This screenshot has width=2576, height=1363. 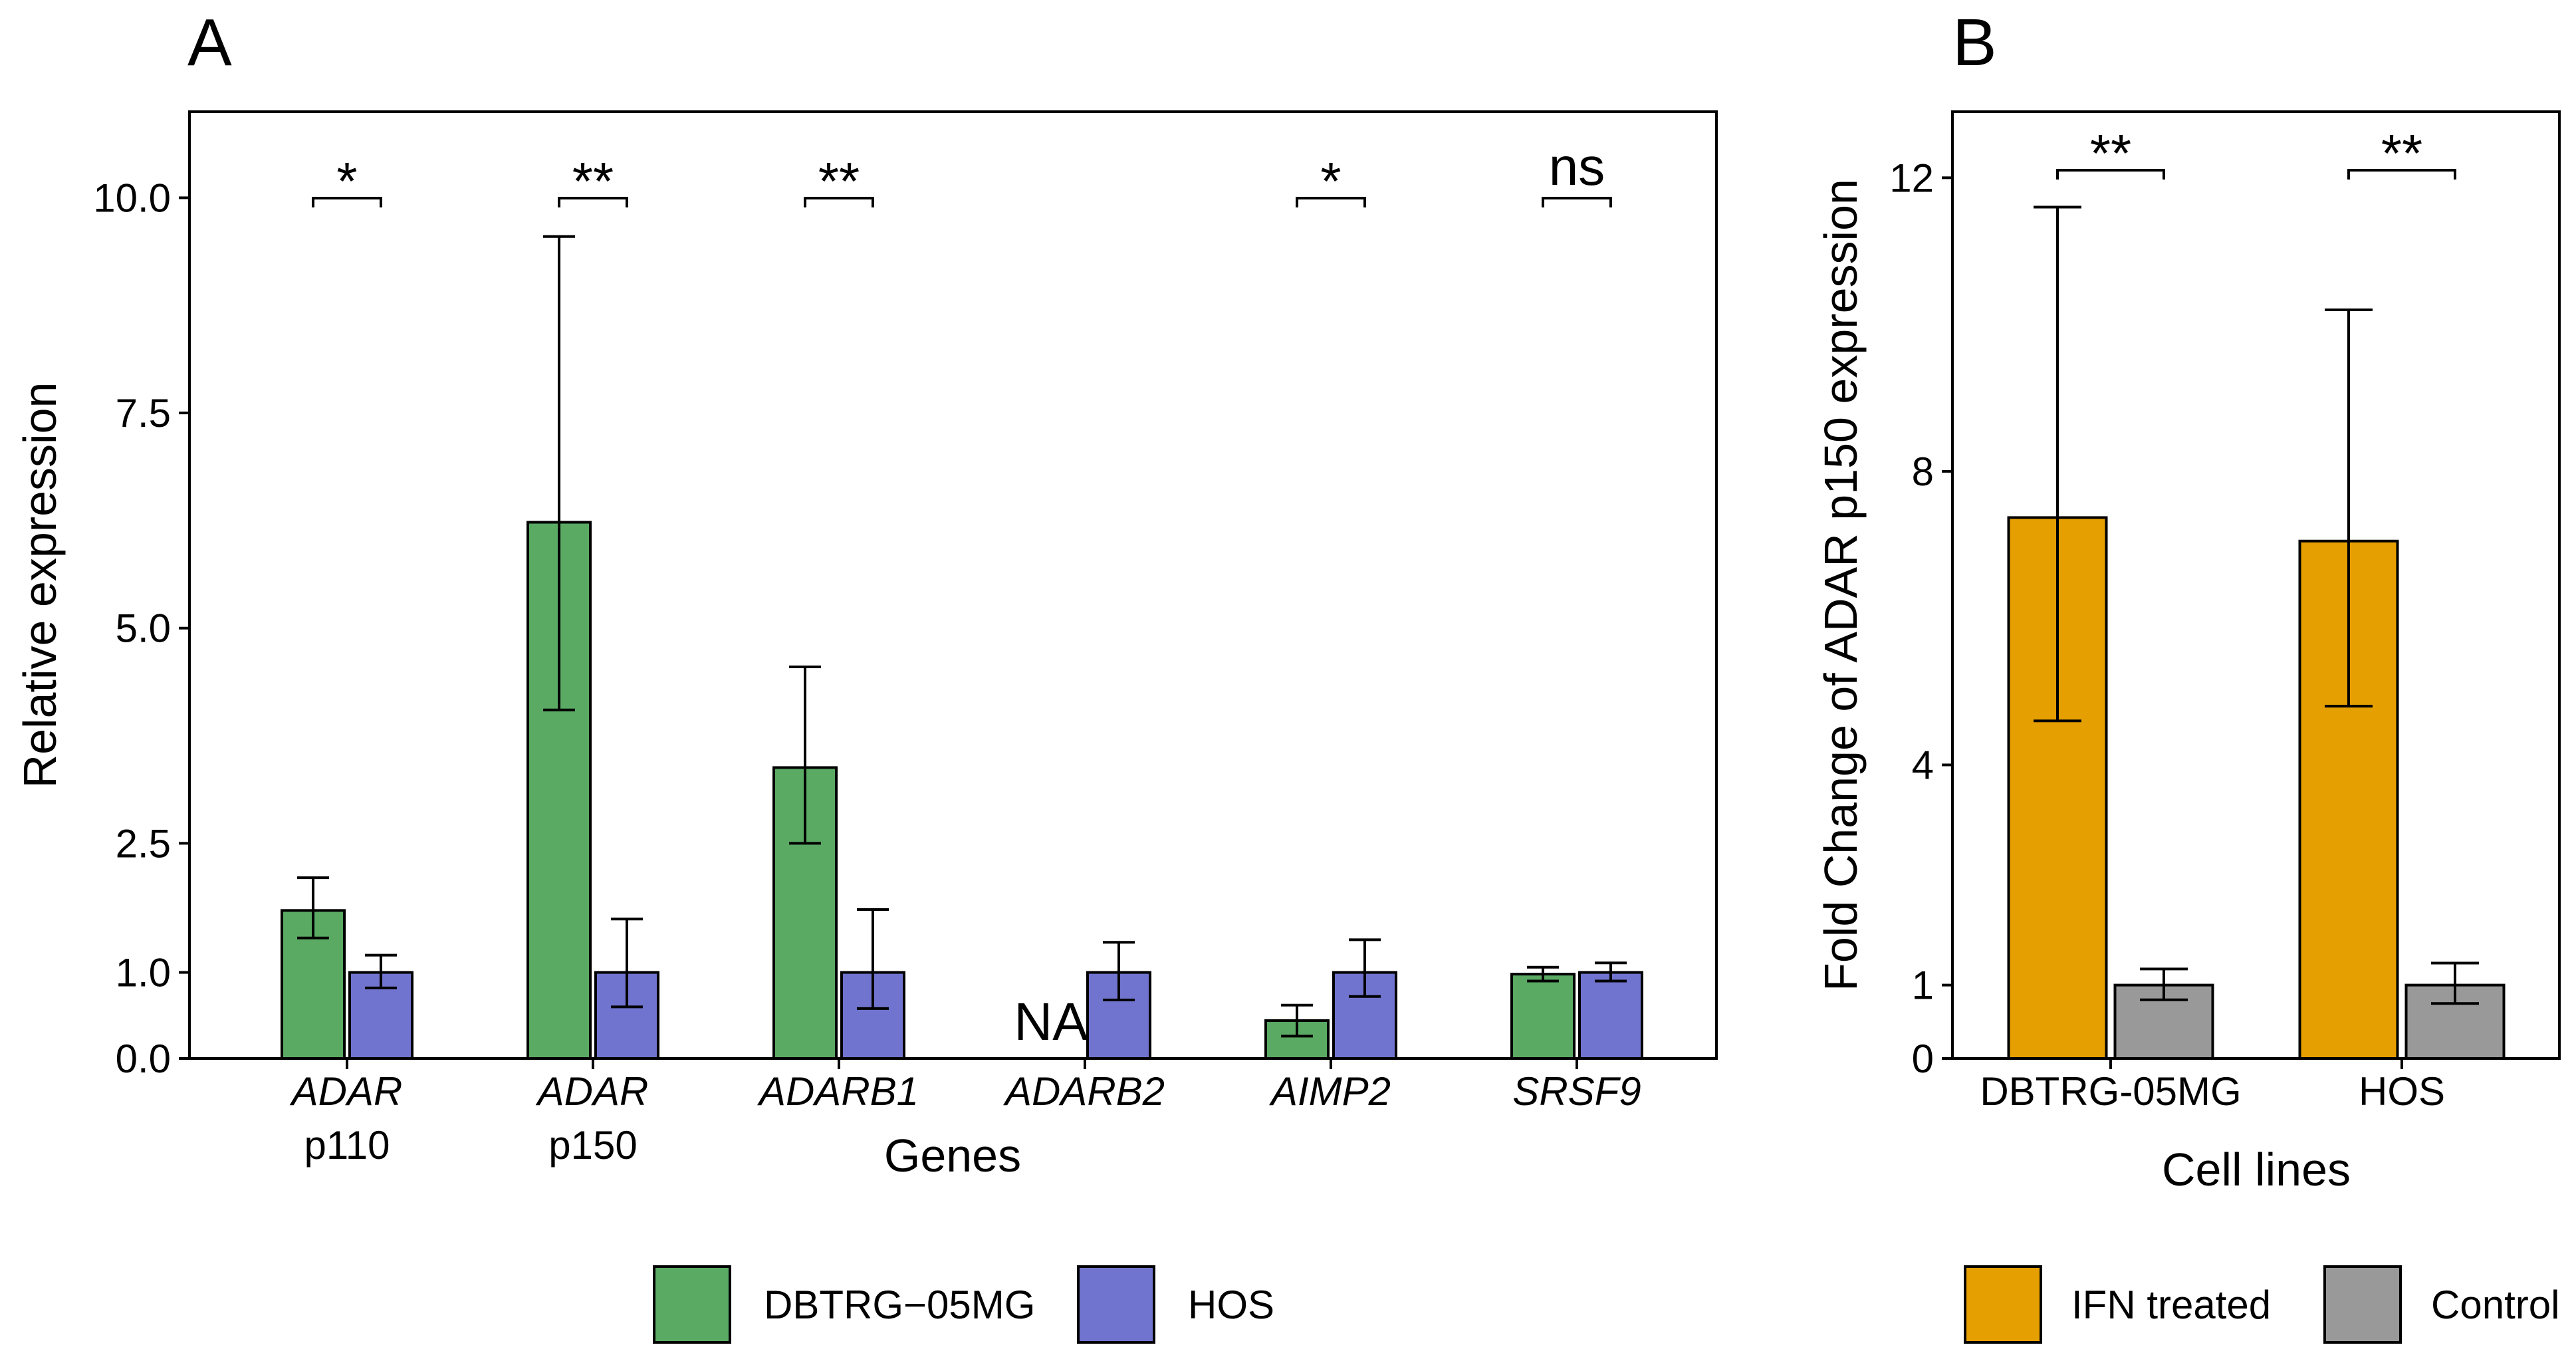 I want to click on y-tick-label: 0, so click(x=1923, y=1059).